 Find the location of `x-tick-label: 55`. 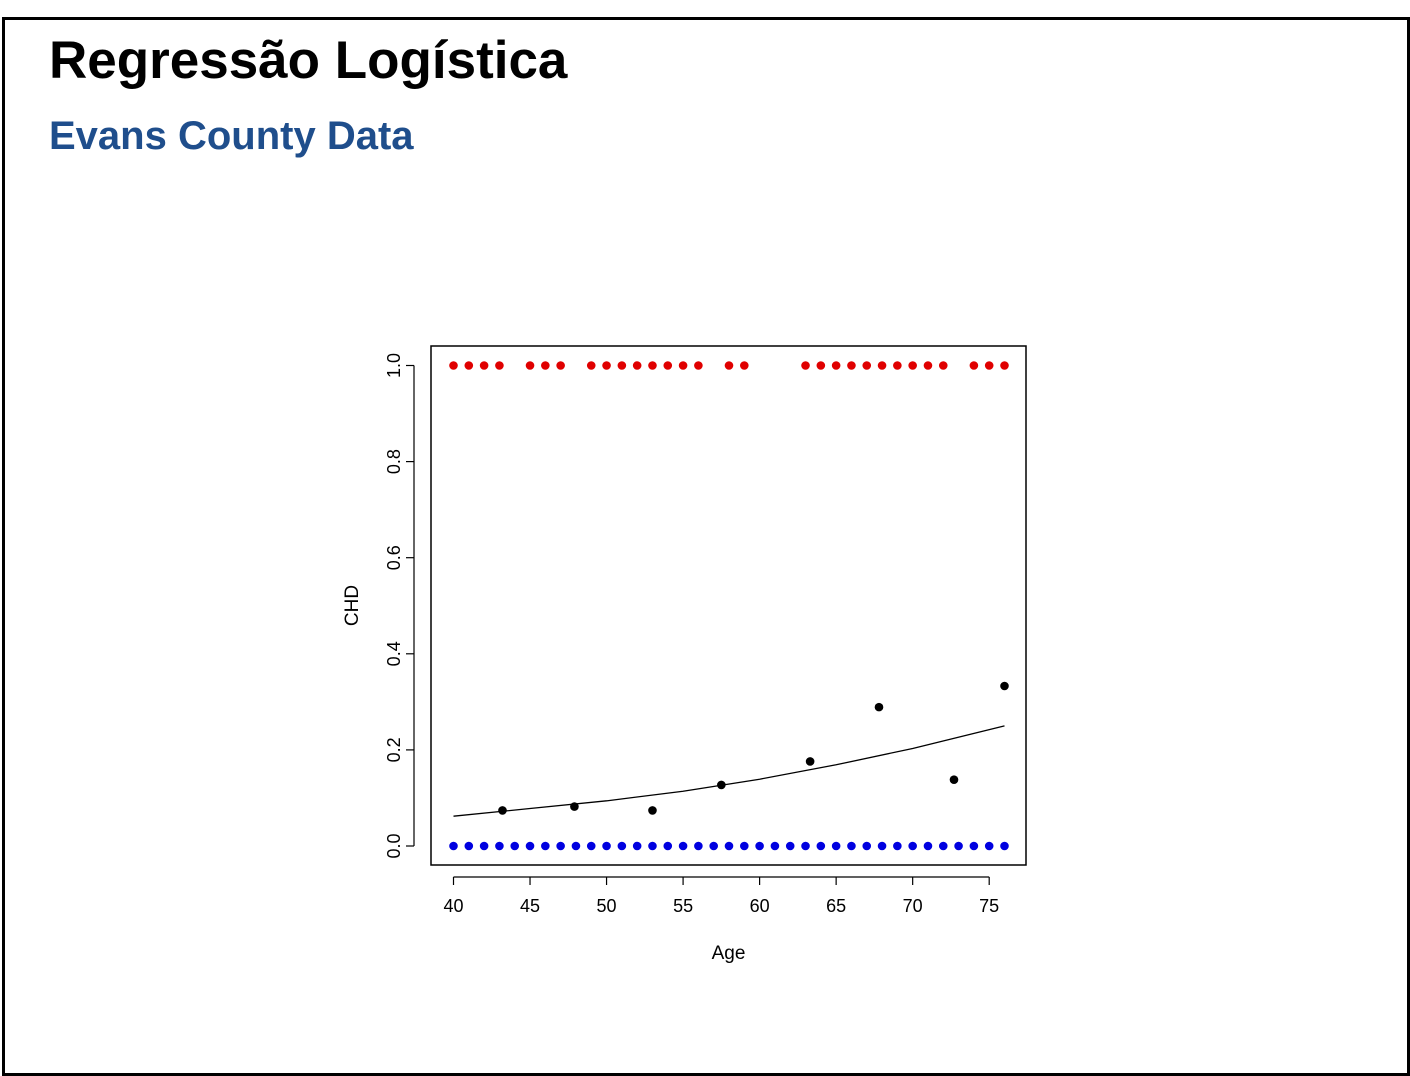

x-tick-label: 55 is located at coordinates (683, 906).